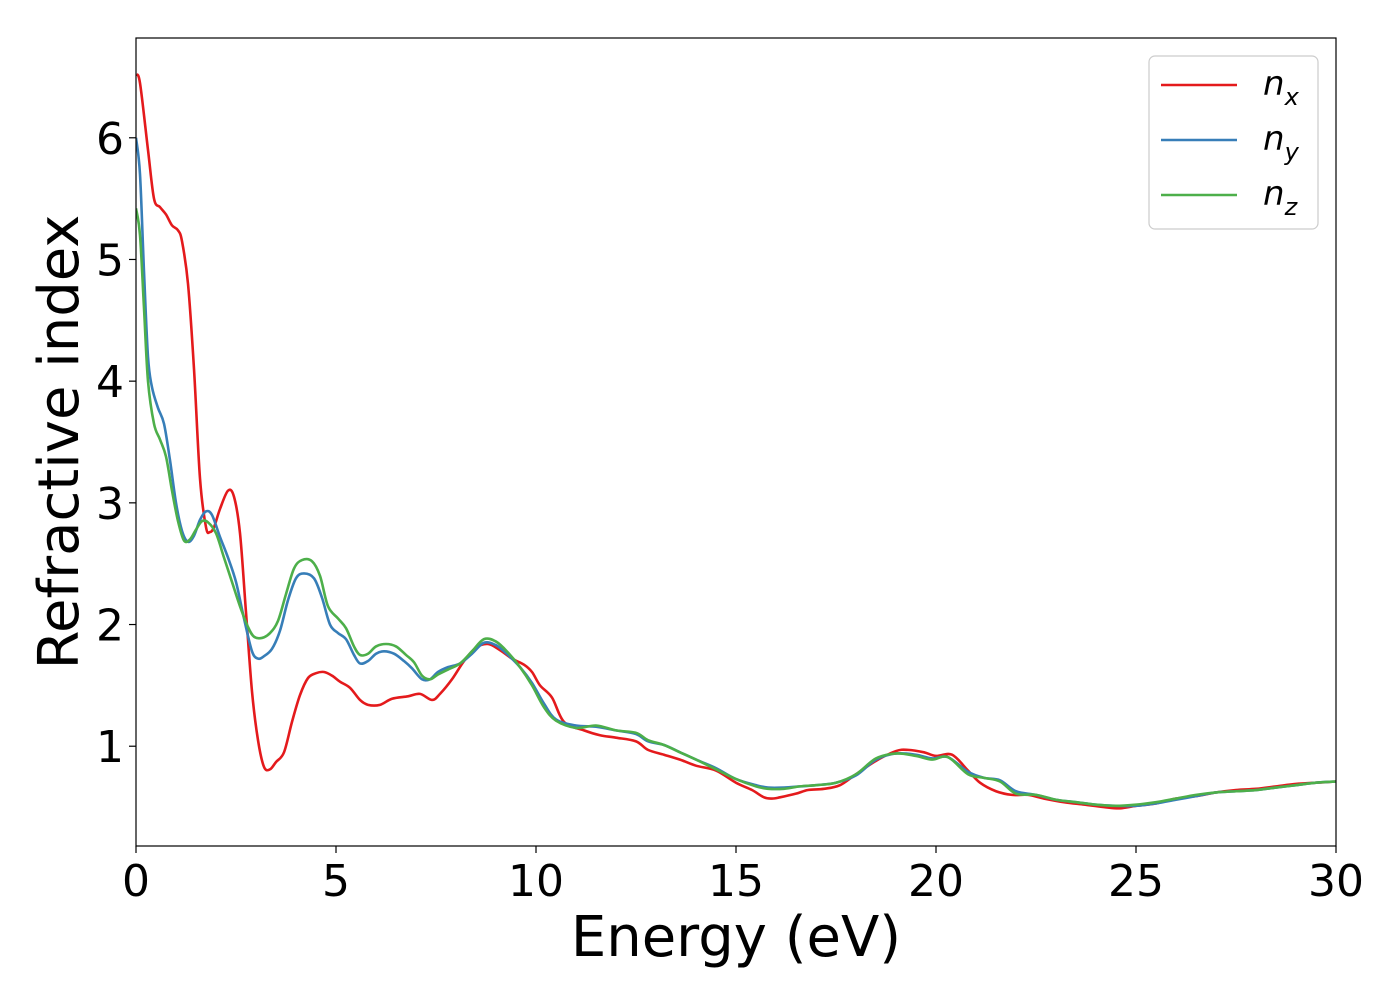 The image size is (1400, 1000). Describe the element at coordinates (110, 626) in the screenshot. I see `y-tick-label: 2` at that location.